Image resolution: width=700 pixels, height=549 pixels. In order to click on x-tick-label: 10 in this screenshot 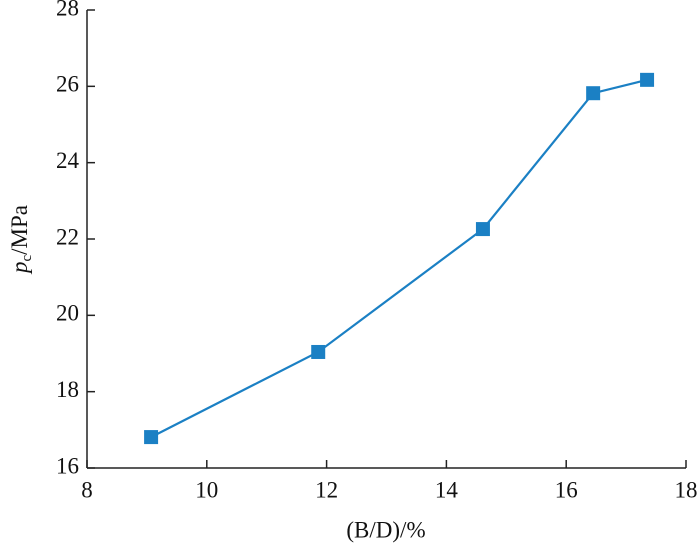, I will do `click(206, 489)`.